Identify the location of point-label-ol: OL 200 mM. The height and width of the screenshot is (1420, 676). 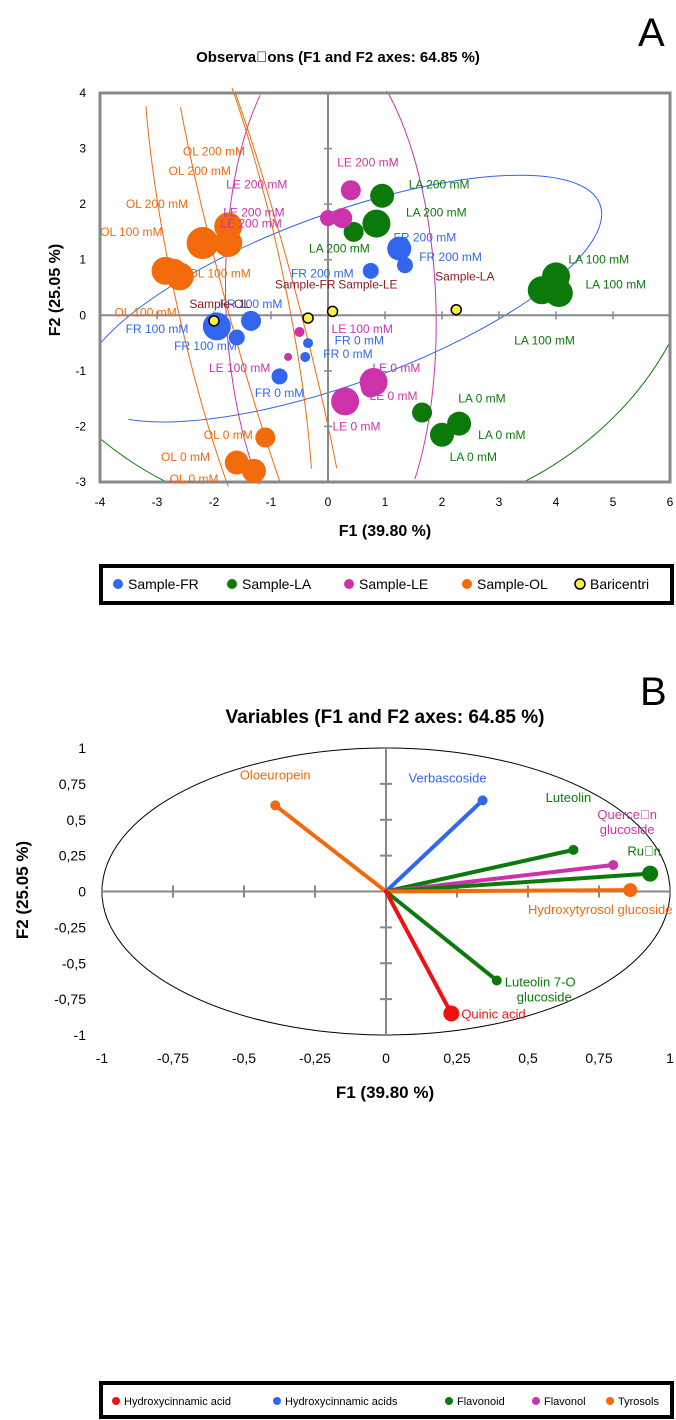
(214, 151).